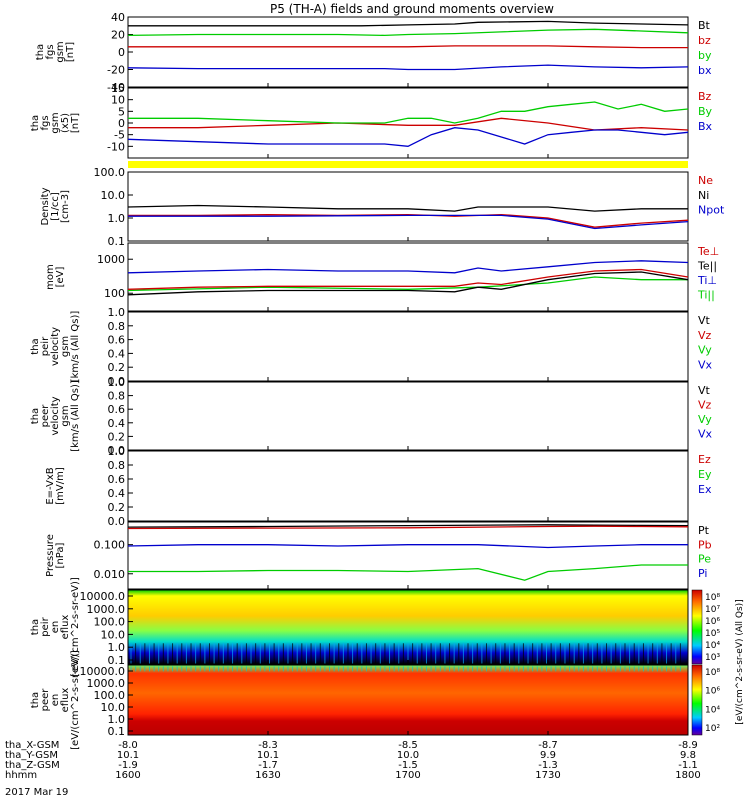 The image size is (750, 804). What do you see at coordinates (55, 206) in the screenshot?
I see `y-axis-label: [1/cc]` at bounding box center [55, 206].